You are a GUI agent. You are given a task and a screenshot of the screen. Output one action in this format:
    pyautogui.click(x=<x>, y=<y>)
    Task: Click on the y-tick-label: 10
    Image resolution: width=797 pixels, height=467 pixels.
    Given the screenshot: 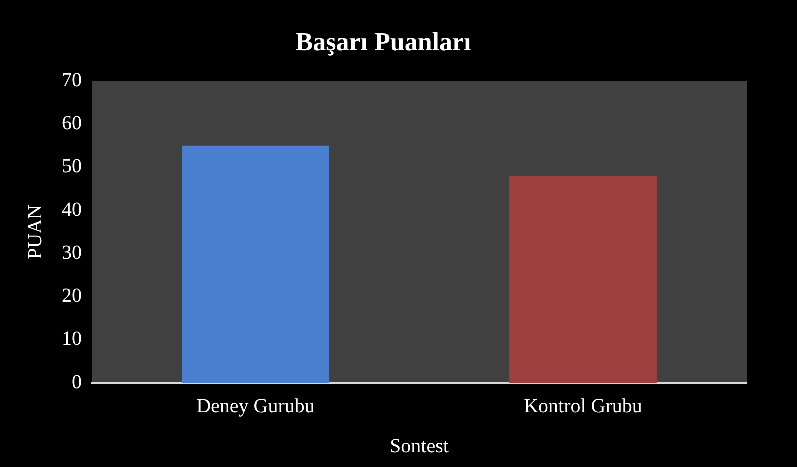 What is the action you would take?
    pyautogui.click(x=72, y=339)
    